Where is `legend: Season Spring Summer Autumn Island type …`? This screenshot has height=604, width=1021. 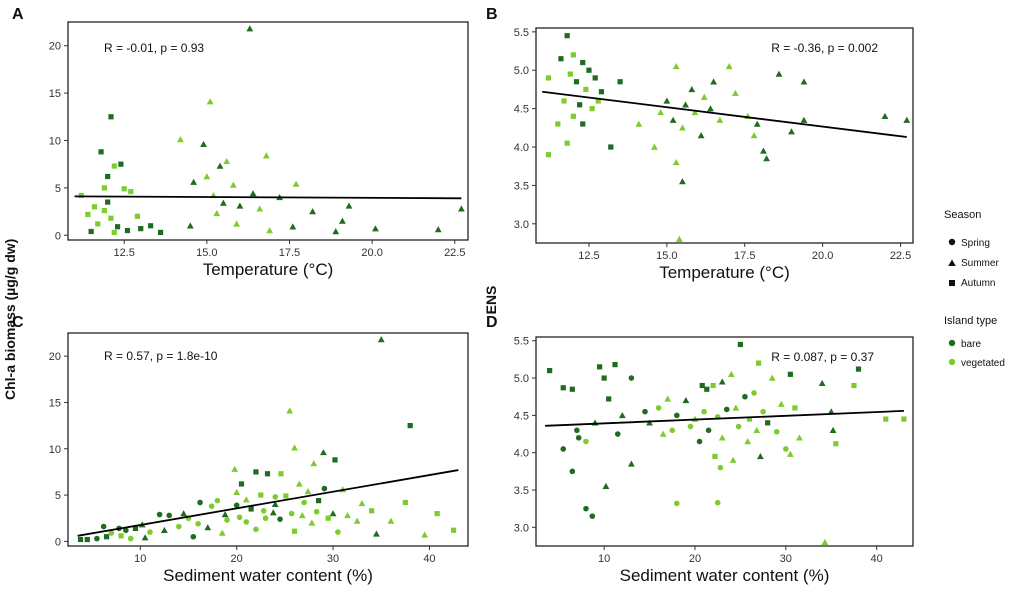
legend: Season Spring Summer Autumn Island type … is located at coordinates (974, 289).